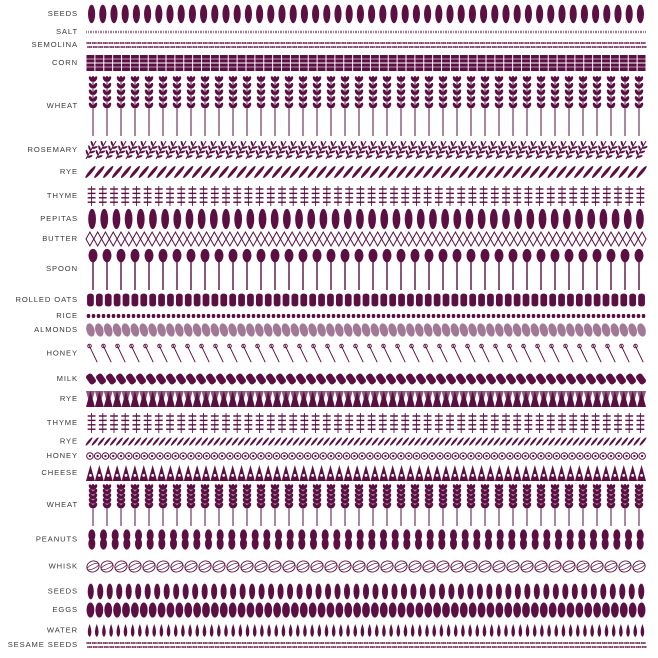 The width and height of the screenshot is (658, 658). I want to click on row-label: WATER, so click(62, 630).